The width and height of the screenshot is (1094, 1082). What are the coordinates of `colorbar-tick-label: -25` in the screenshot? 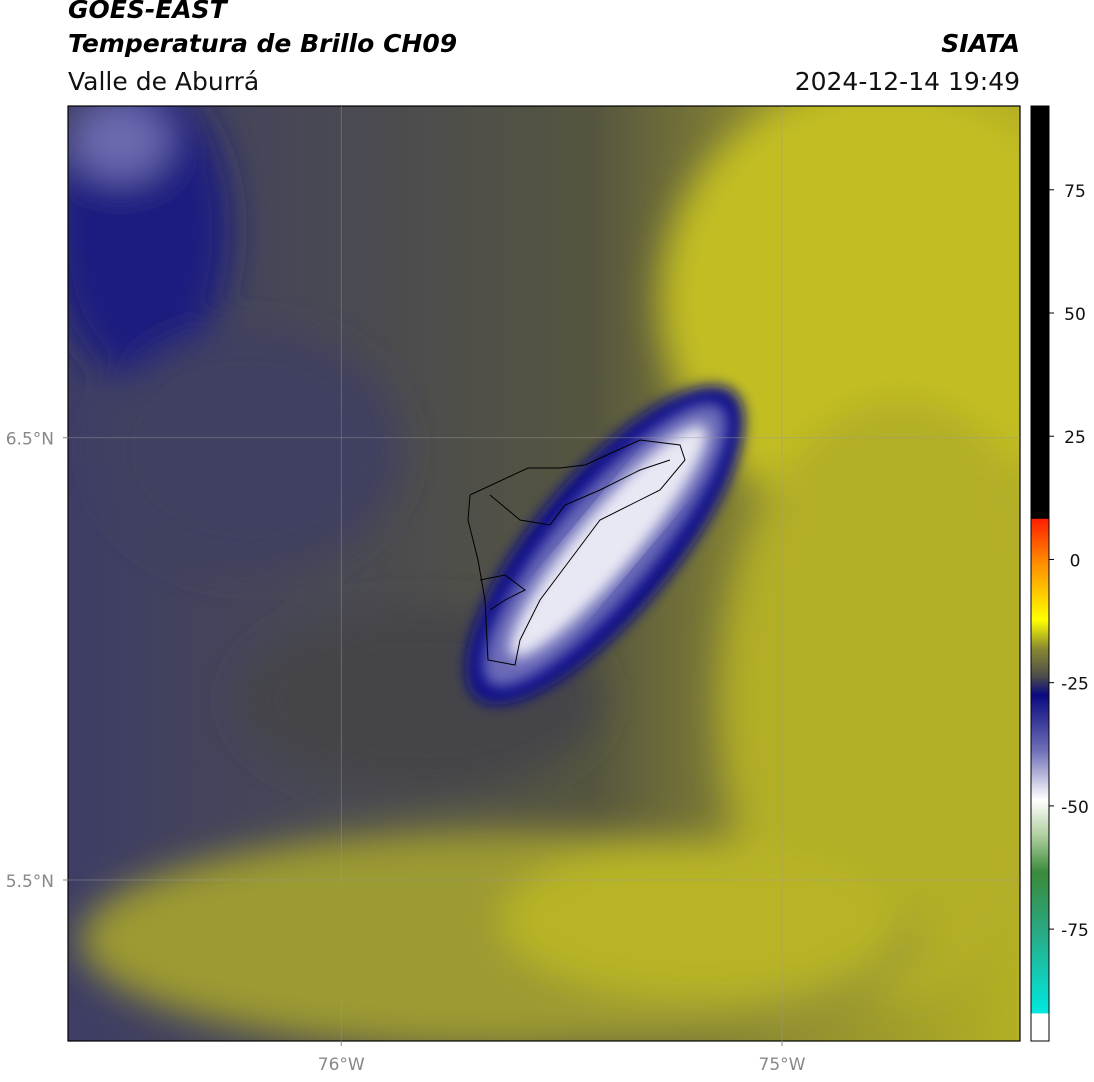 It's located at (1075, 685).